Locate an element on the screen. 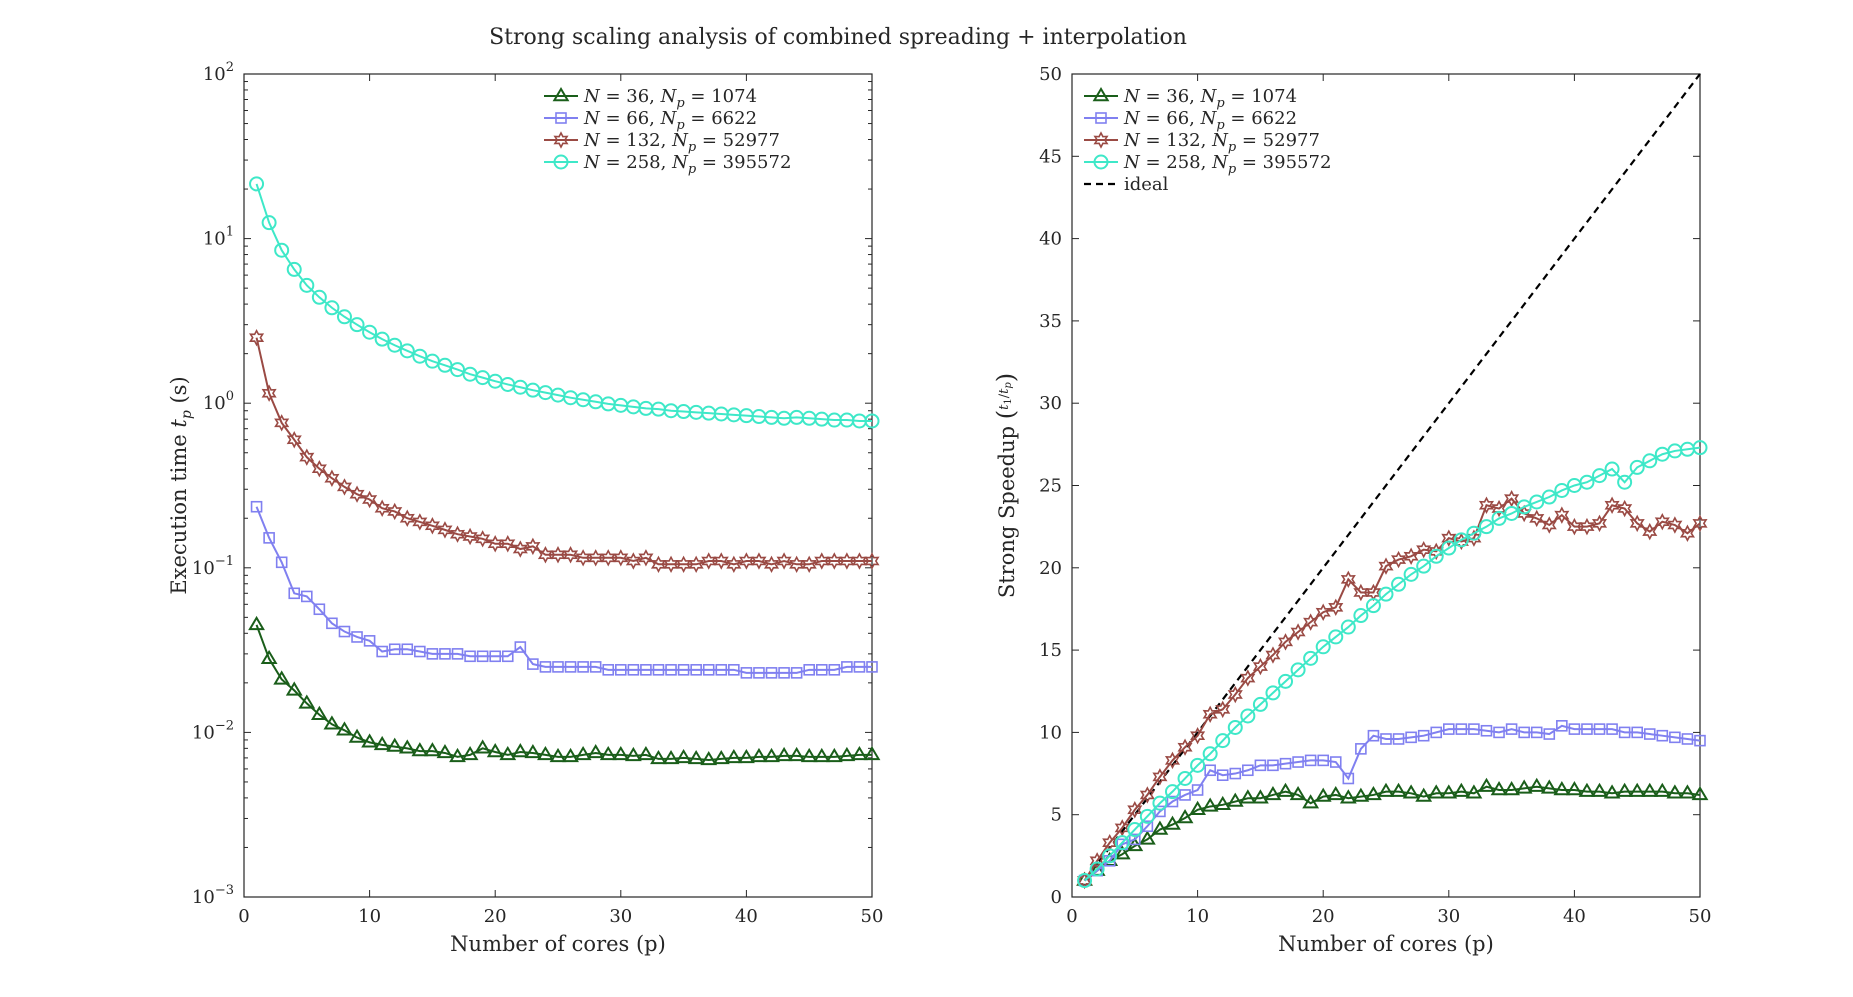 The width and height of the screenshot is (1853, 997). y-tick-label: 10¹ is located at coordinates (218, 237).